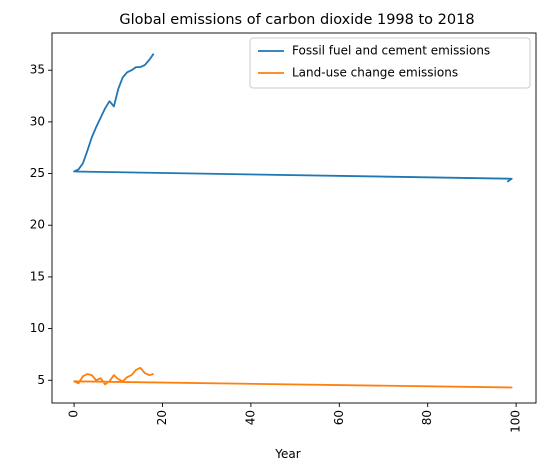  Describe the element at coordinates (250, 417) in the screenshot. I see `x-tick-label: 40` at that location.